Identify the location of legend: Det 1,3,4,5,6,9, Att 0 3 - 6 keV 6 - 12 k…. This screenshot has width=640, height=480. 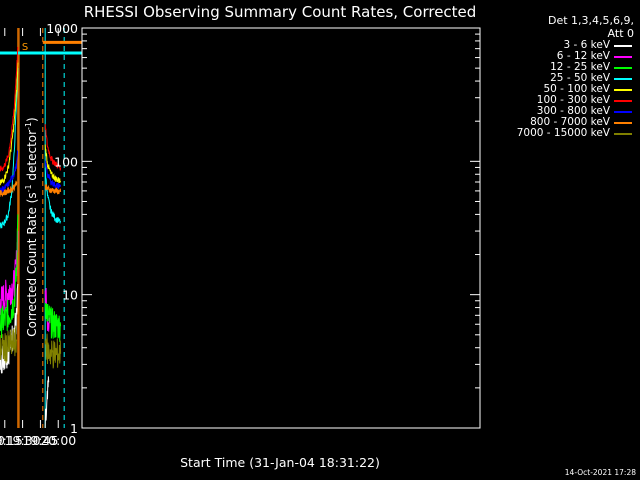
(559, 76).